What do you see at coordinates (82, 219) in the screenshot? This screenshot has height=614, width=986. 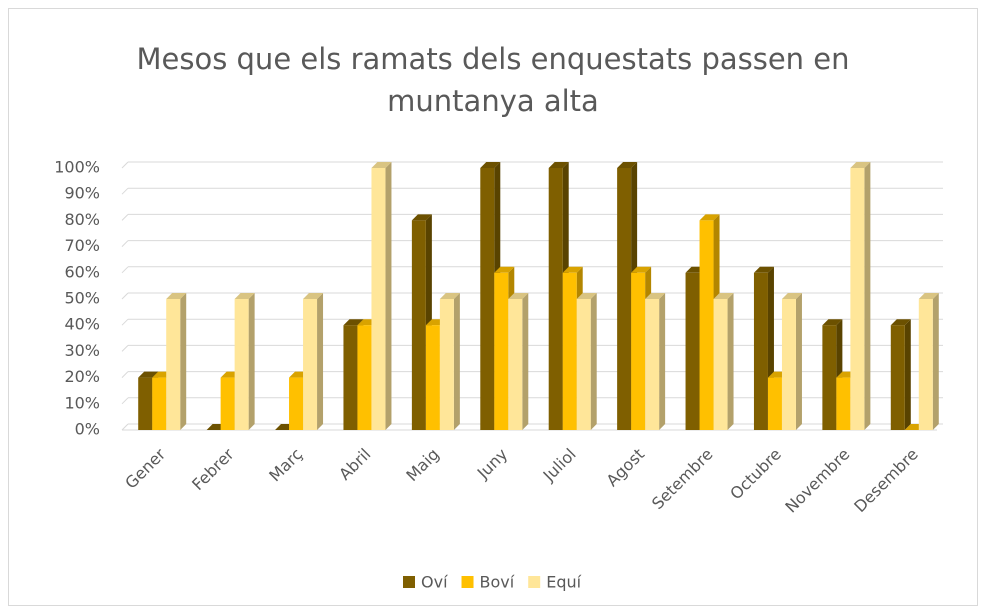 I see `y-tick-label: 80%` at bounding box center [82, 219].